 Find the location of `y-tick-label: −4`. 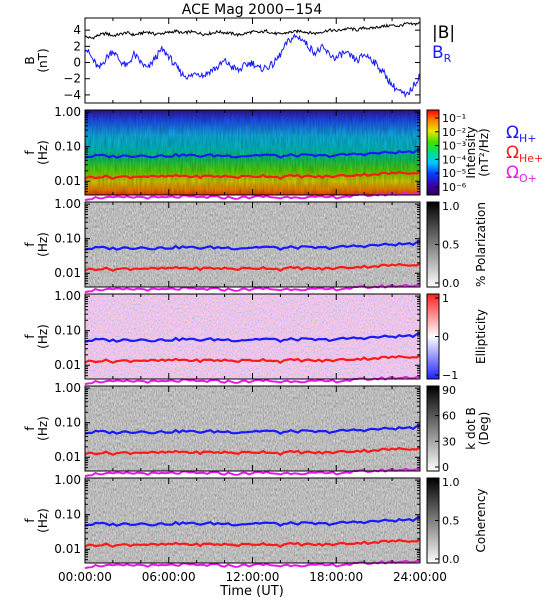

y-tick-label: −4 is located at coordinates (72, 95).